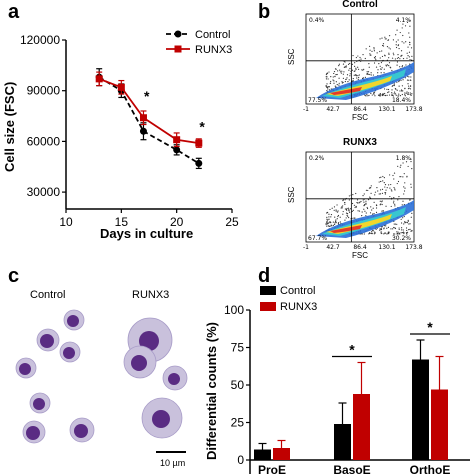  What do you see at coordinates (291, 194) in the screenshot?
I see `y-axis-label: SSC` at bounding box center [291, 194].